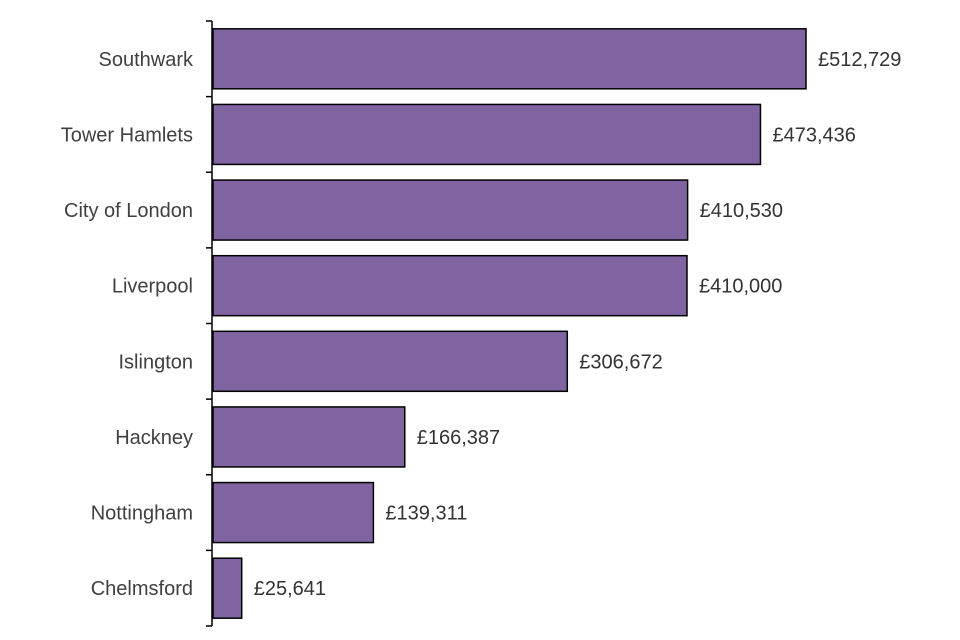 The height and width of the screenshot is (640, 960). I want to click on category-label: Chelmsford, so click(142, 589).